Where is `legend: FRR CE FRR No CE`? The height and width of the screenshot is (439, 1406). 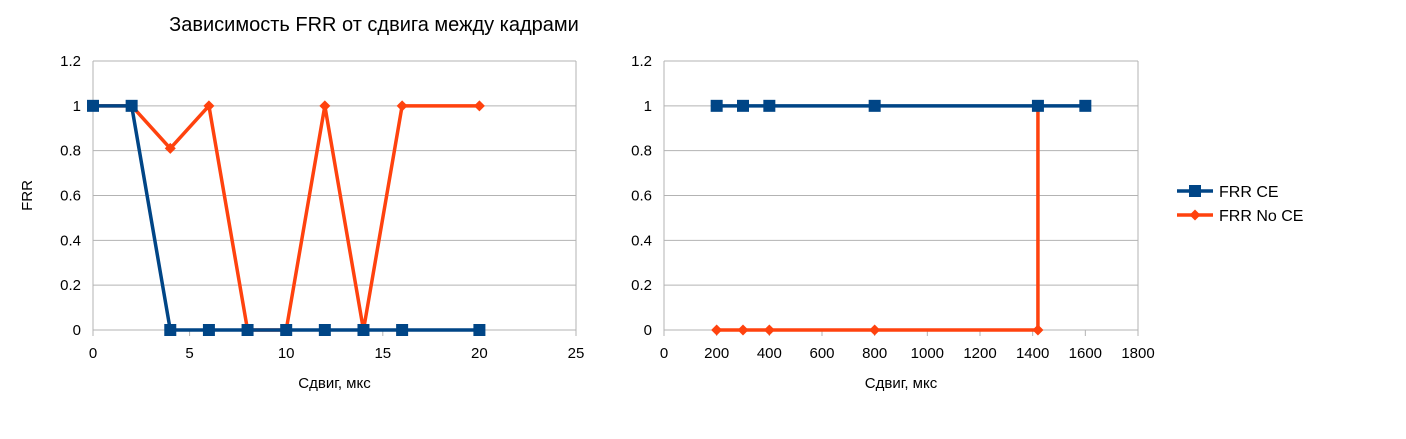 legend: FRR CE FRR No CE is located at coordinates (1240, 204).